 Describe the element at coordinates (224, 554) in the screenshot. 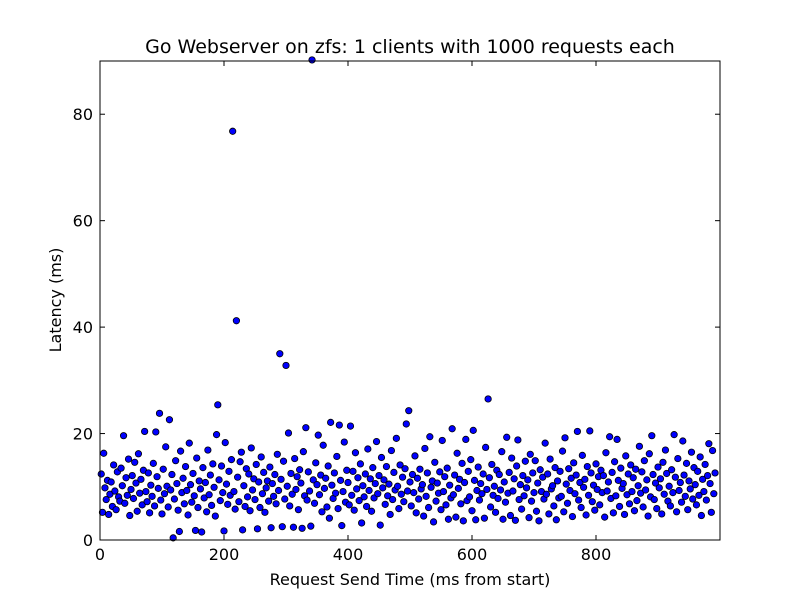

I see `x-tick-label: 200` at that location.